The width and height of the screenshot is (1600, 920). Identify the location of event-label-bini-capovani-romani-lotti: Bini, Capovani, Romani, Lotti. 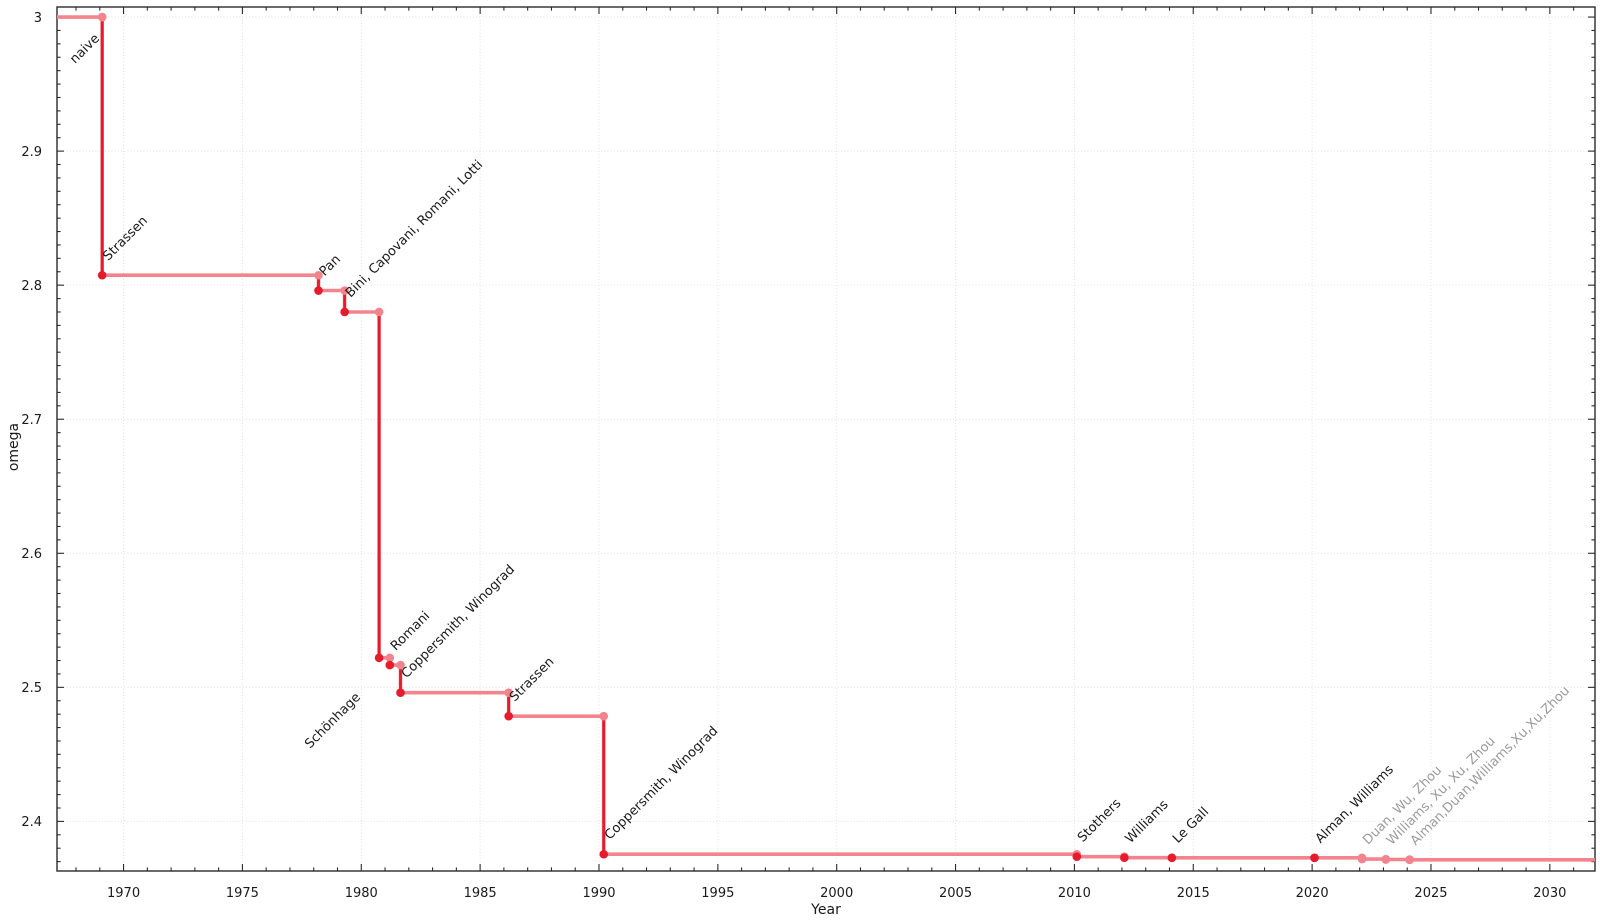
(414, 229).